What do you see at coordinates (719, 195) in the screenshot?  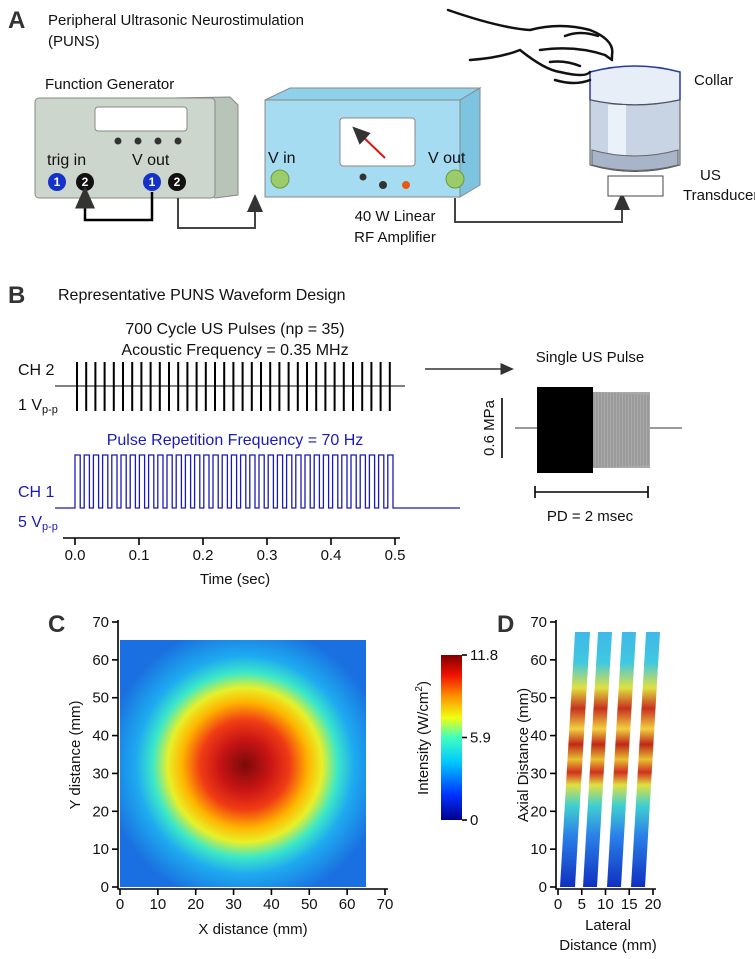 I see `label: Transducer` at bounding box center [719, 195].